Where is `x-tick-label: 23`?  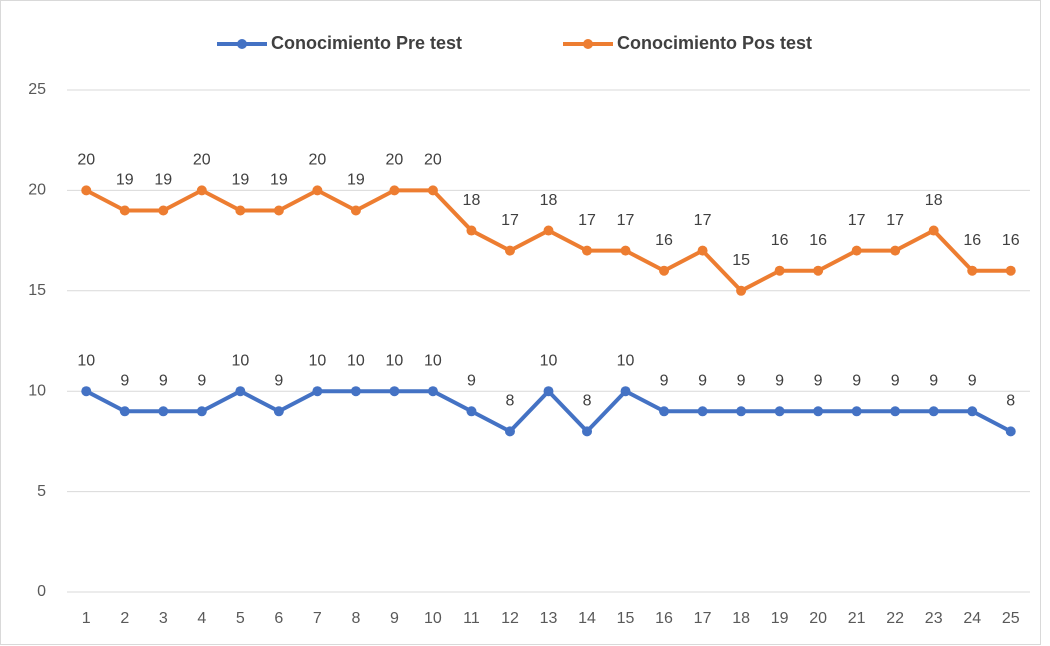
x-tick-label: 23 is located at coordinates (934, 618).